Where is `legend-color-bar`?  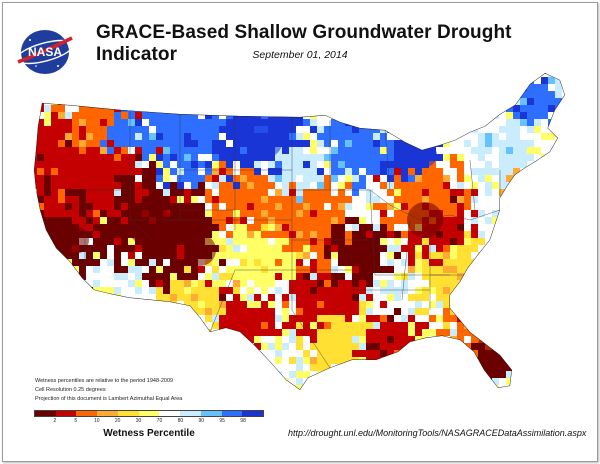
legend-color-bar is located at coordinates (149, 413).